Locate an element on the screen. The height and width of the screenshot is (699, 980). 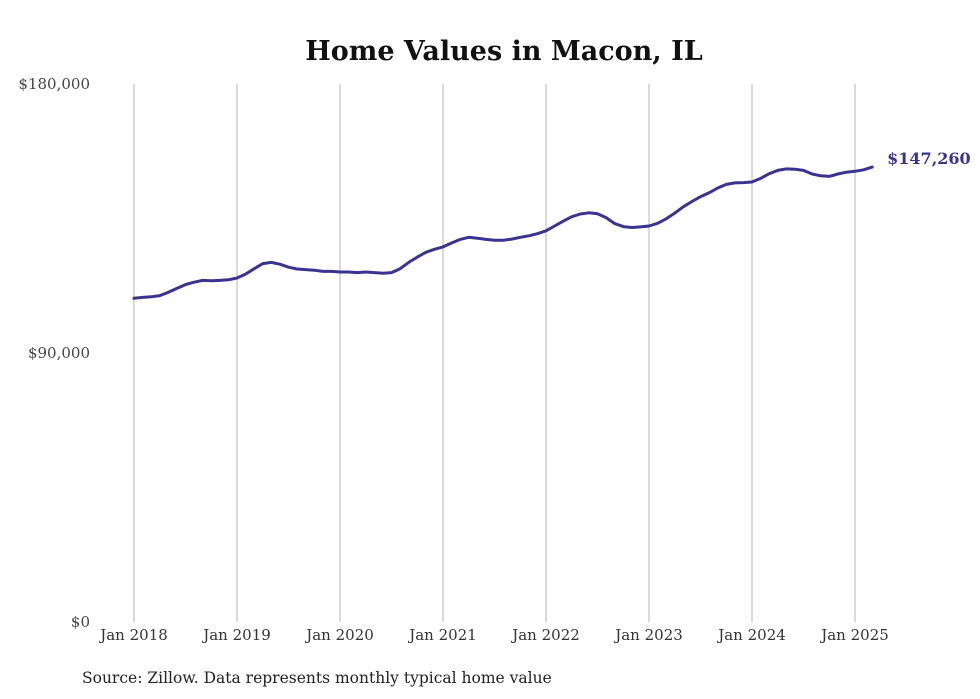
y-tick-label: $0 is located at coordinates (80, 622).